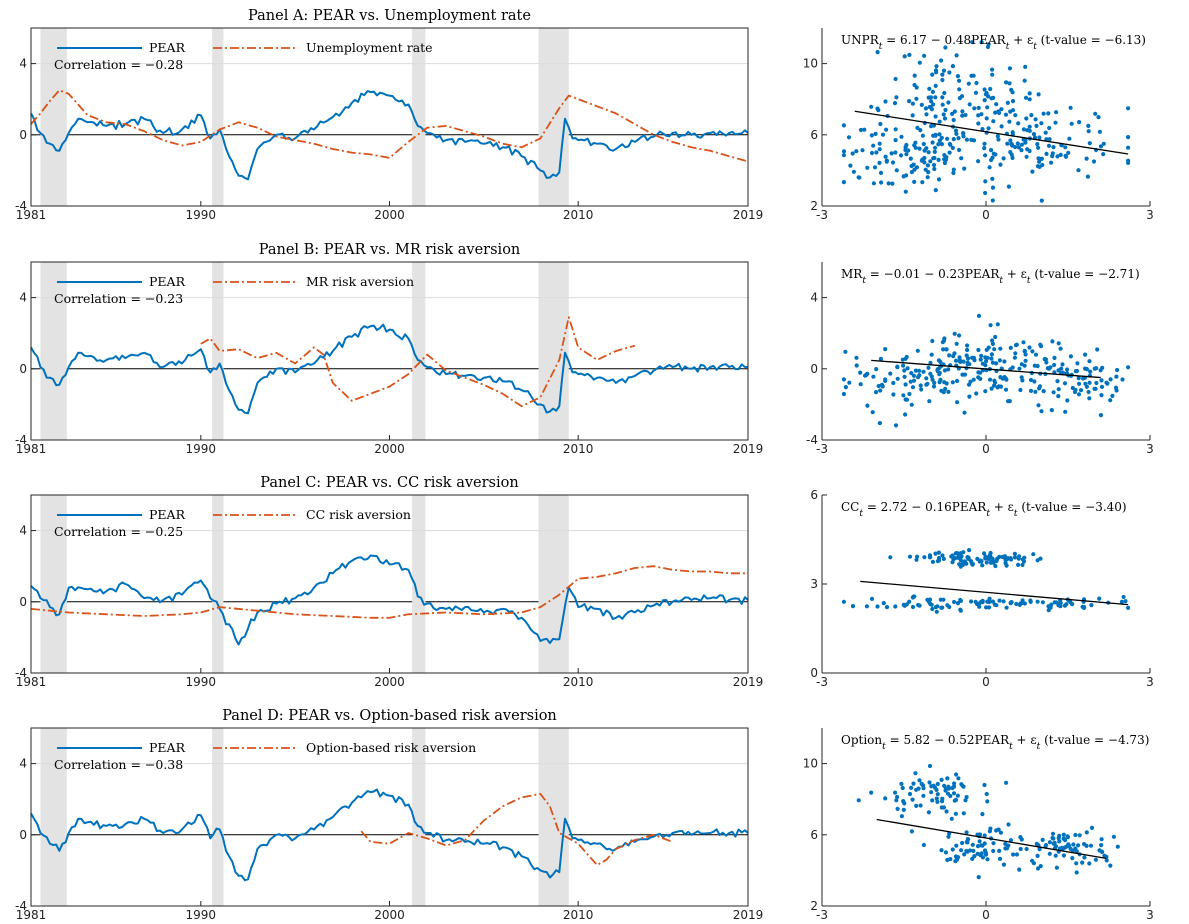 This screenshot has height=924, width=1189. Describe the element at coordinates (118, 764) in the screenshot. I see `correlation-label: Correlation = −0.38` at that location.